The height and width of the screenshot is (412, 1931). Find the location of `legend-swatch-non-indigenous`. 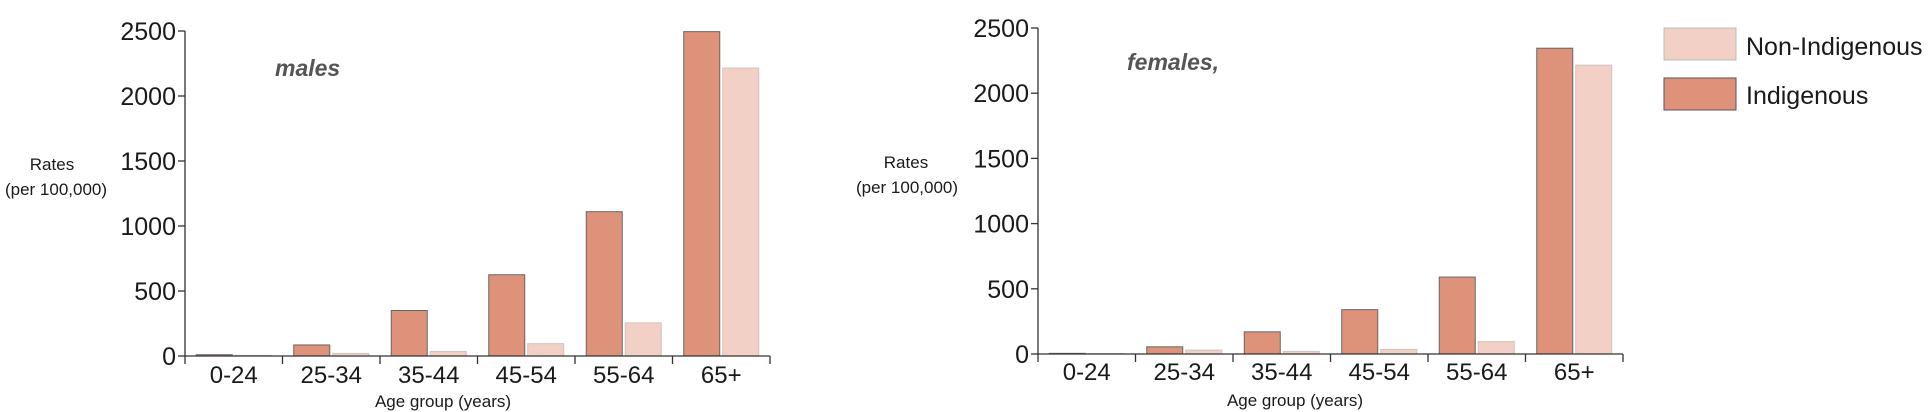

legend-swatch-non-indigenous is located at coordinates (1700, 44).